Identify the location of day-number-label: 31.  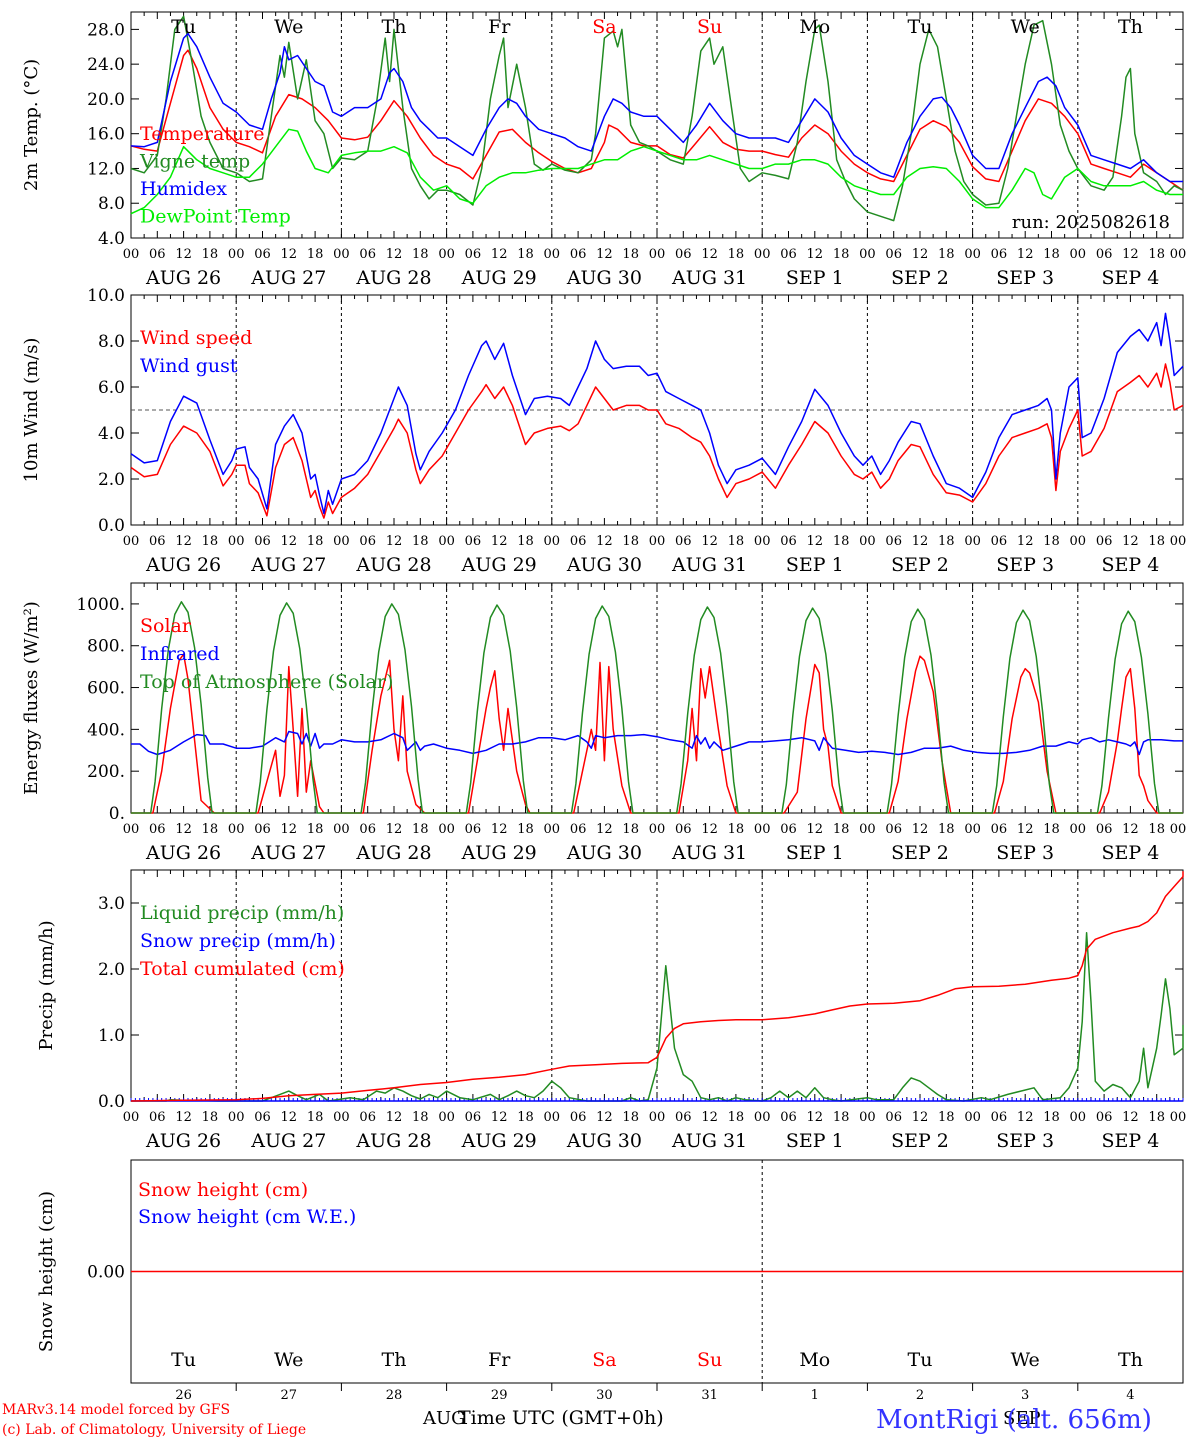
(709, 1395).